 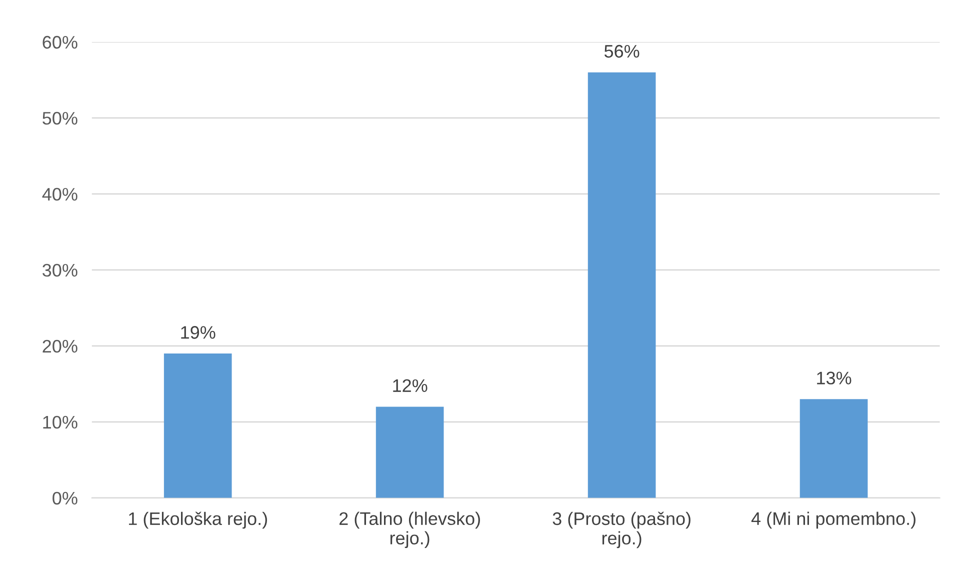 I want to click on x-tick-label: 4 (Mi ni pomembno.), so click(x=833, y=520).